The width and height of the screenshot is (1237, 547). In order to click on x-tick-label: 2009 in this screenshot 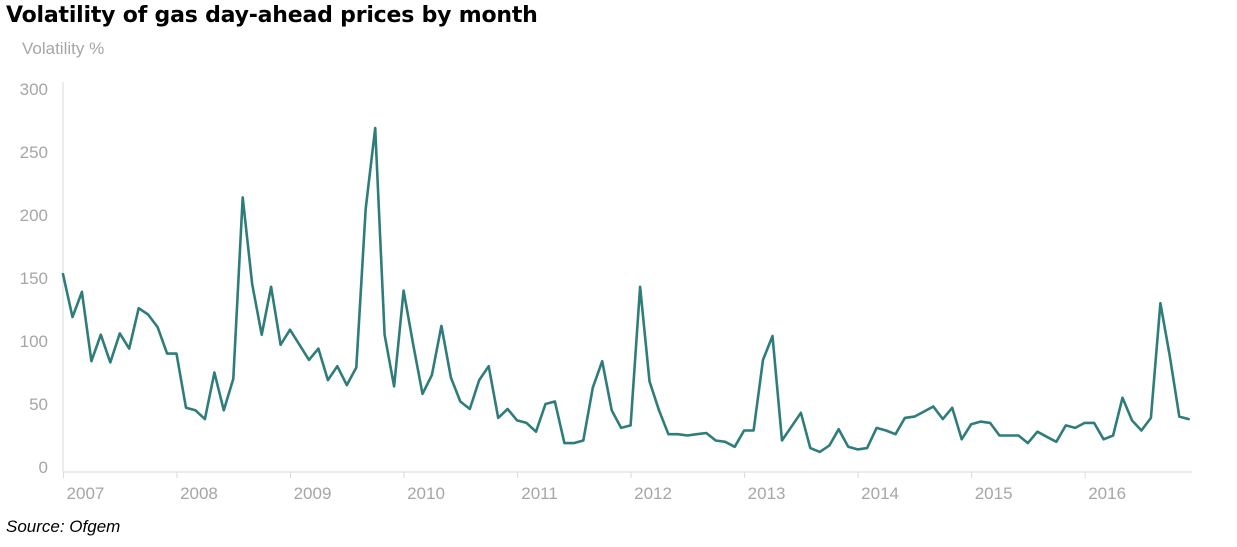, I will do `click(313, 493)`.